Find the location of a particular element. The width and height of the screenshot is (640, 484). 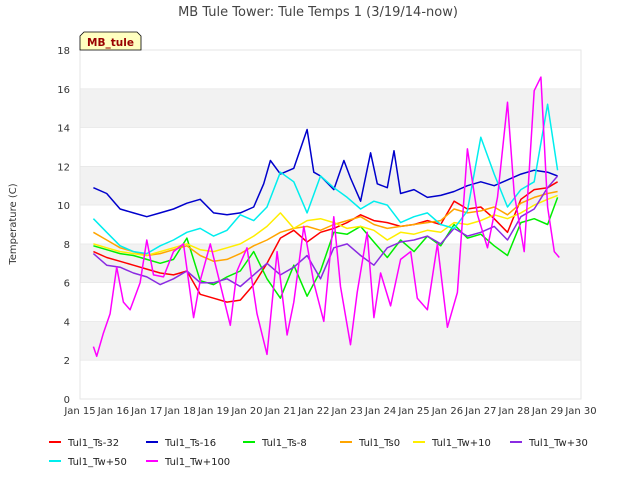

annotation-label: MB_tule is located at coordinates (110, 43).